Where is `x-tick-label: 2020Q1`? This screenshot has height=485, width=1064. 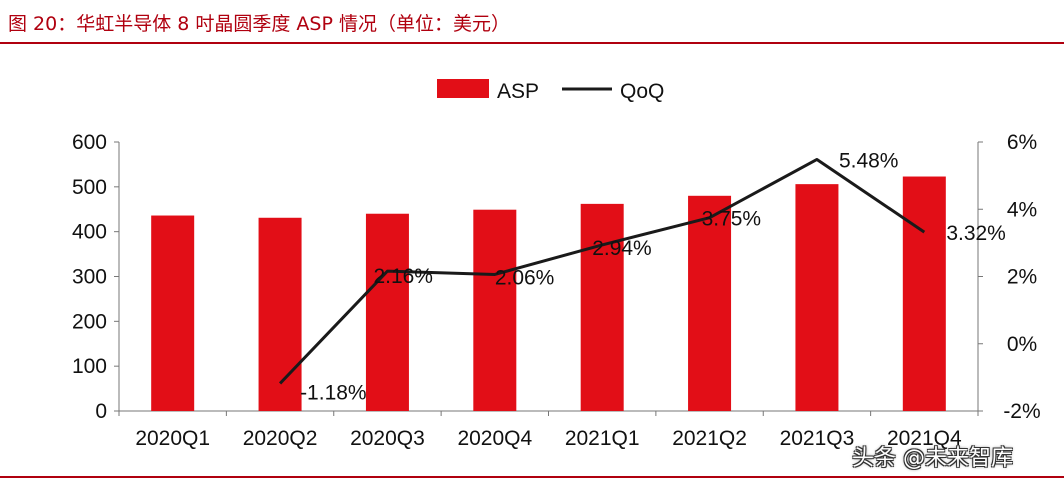
x-tick-label: 2020Q1 is located at coordinates (172, 438).